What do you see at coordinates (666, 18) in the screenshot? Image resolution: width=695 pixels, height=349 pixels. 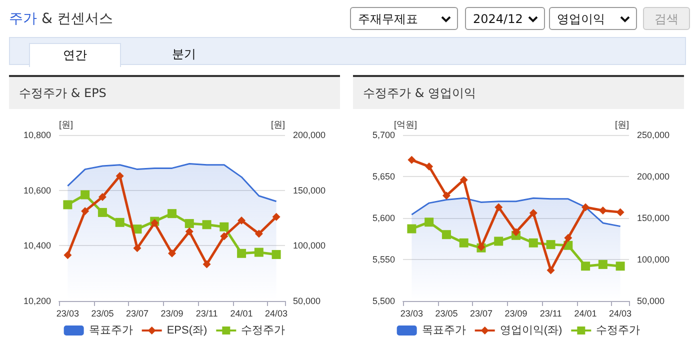 I see `search-button: 검색` at bounding box center [666, 18].